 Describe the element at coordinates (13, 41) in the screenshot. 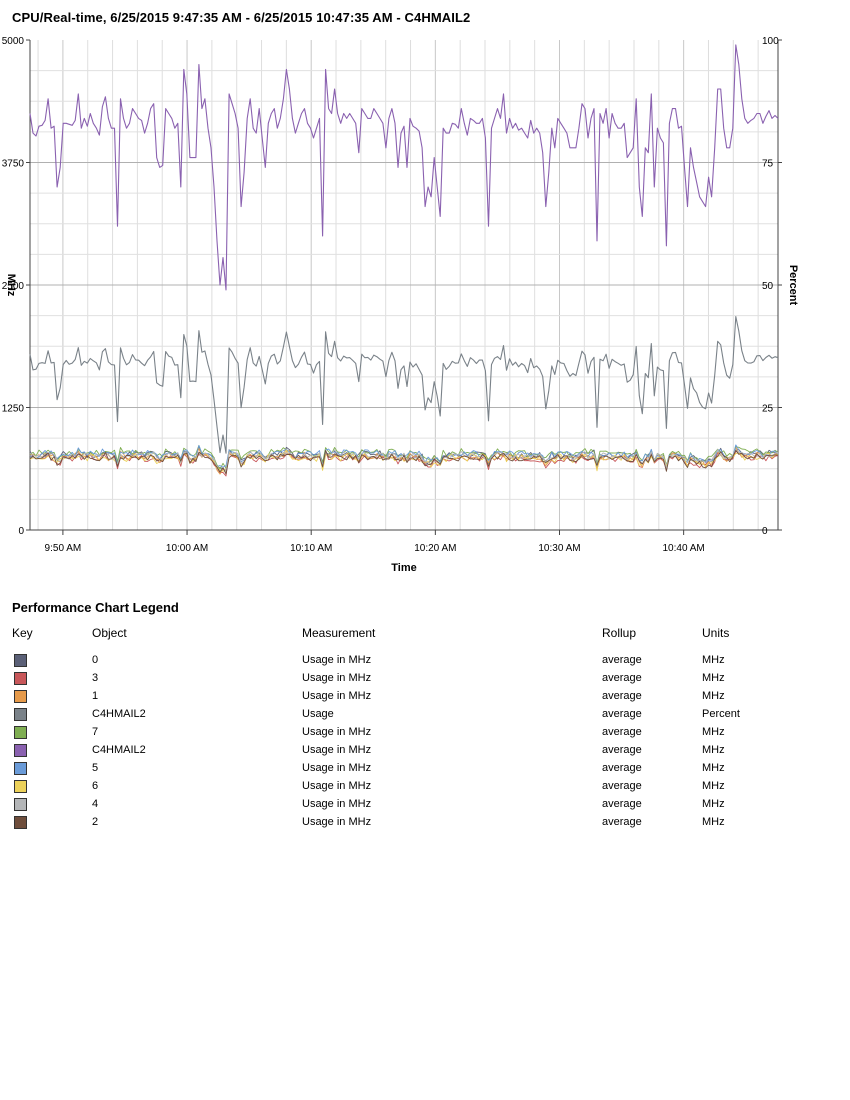

I see `y-tick-label-left: 5000` at that location.